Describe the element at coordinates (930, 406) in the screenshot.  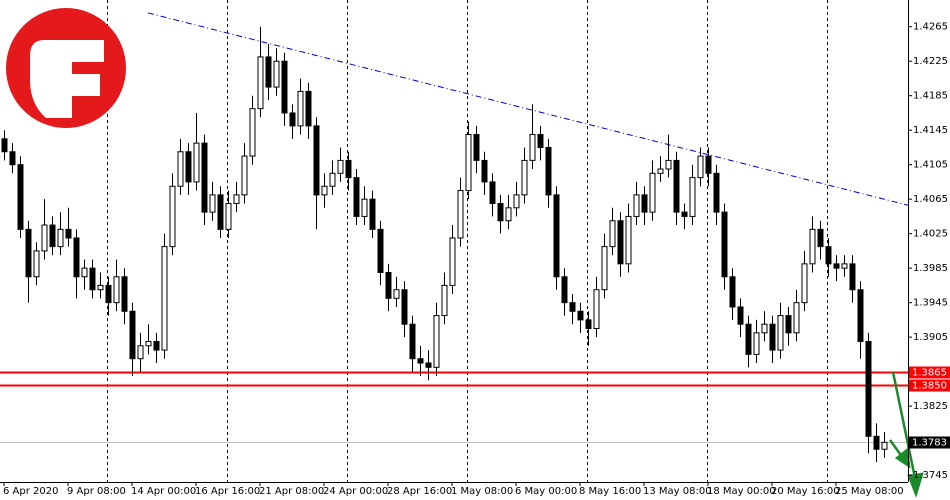
I see `y-tick-label: 1.3825` at that location.